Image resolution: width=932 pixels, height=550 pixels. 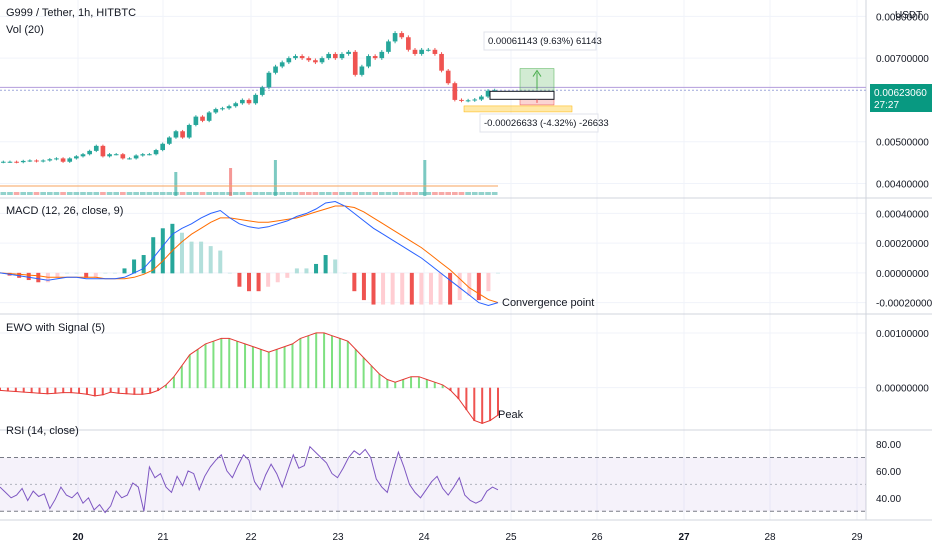 I want to click on rsi-line, so click(x=249, y=479).